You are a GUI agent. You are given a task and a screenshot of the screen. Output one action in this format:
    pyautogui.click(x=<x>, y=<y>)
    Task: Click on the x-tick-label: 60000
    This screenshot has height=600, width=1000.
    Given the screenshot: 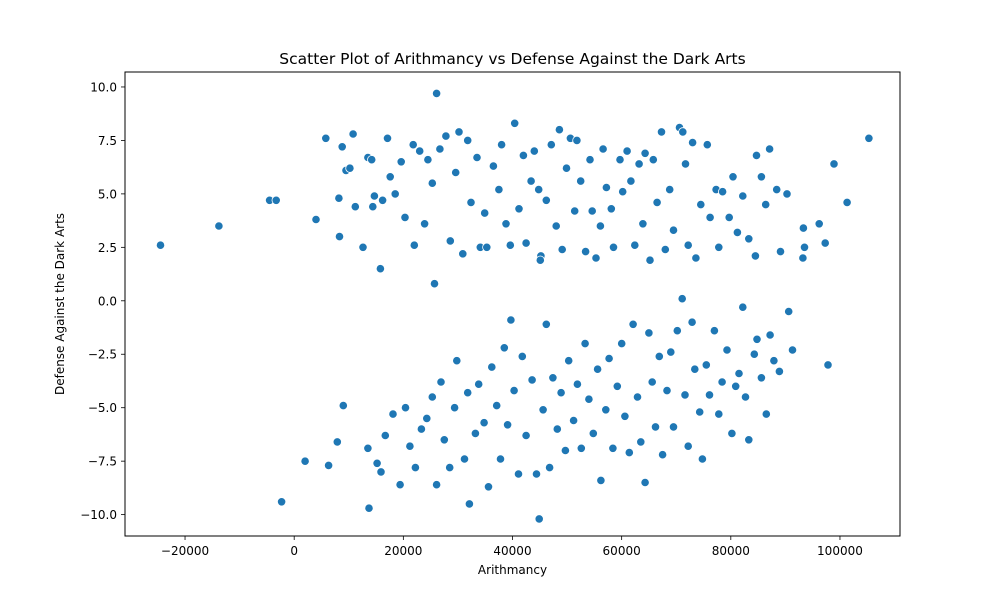 What is the action you would take?
    pyautogui.click(x=622, y=551)
    